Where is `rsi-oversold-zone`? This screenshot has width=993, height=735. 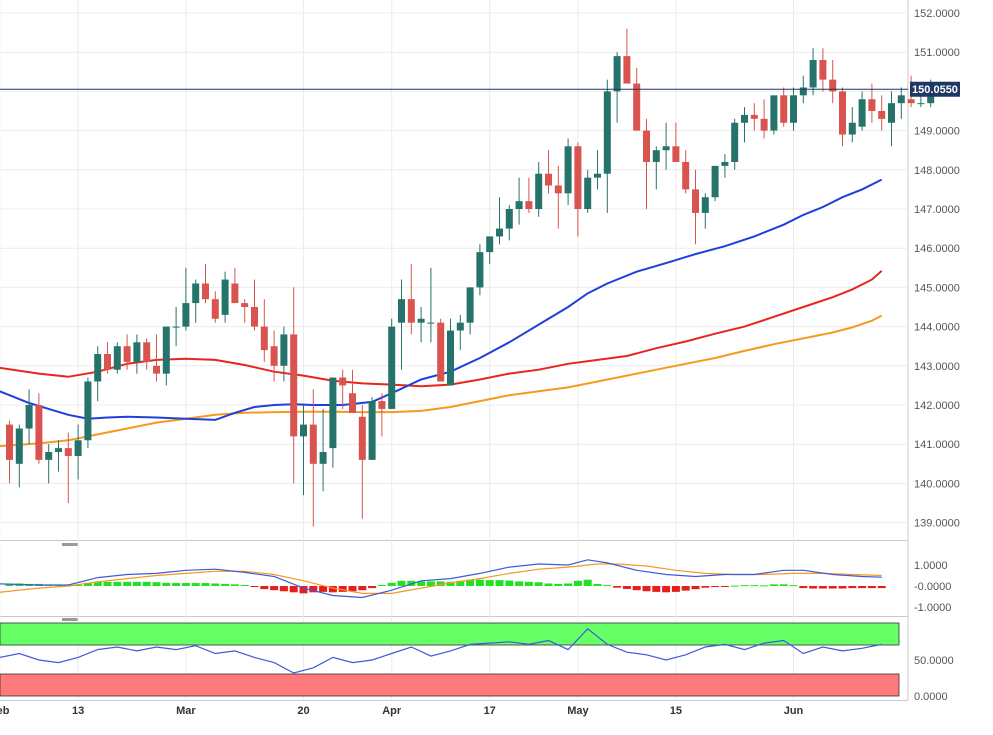 rsi-oversold-zone is located at coordinates (450, 685).